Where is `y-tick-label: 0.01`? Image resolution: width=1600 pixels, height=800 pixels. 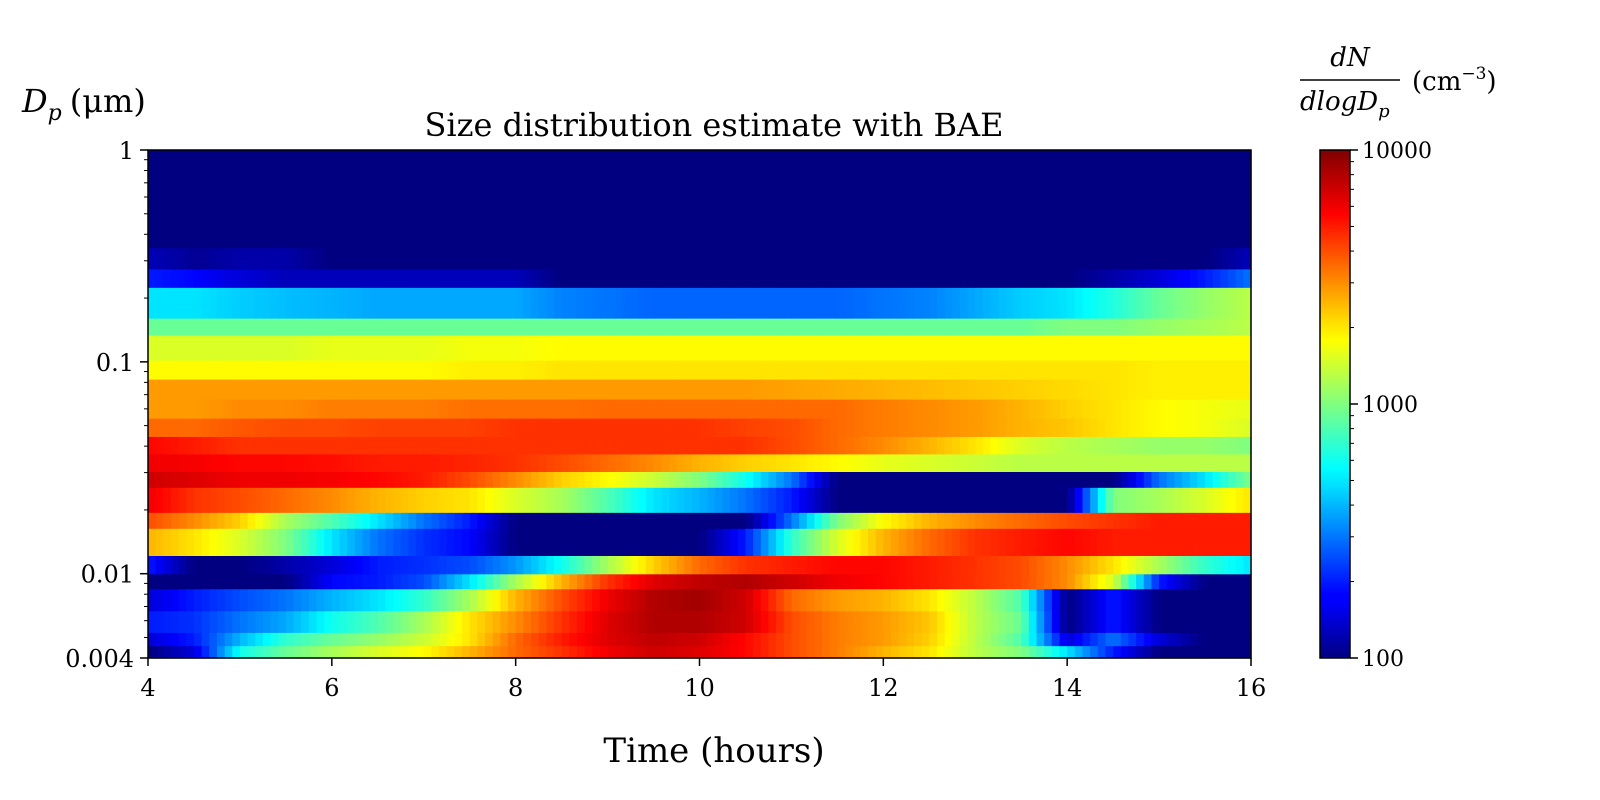
y-tick-label: 0.01 is located at coordinates (107, 575).